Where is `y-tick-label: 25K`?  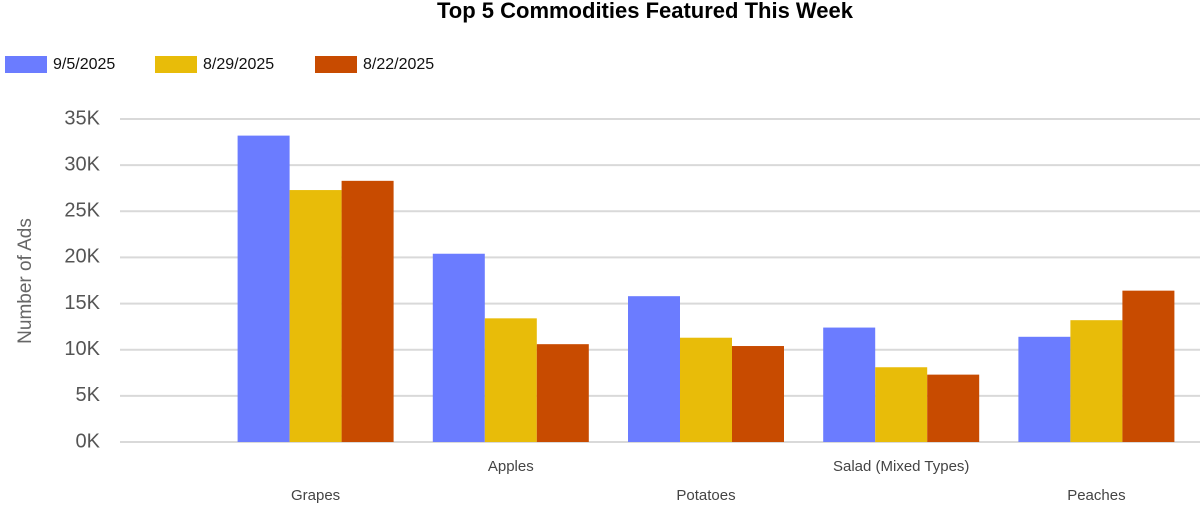 y-tick-label: 25K is located at coordinates (82, 211).